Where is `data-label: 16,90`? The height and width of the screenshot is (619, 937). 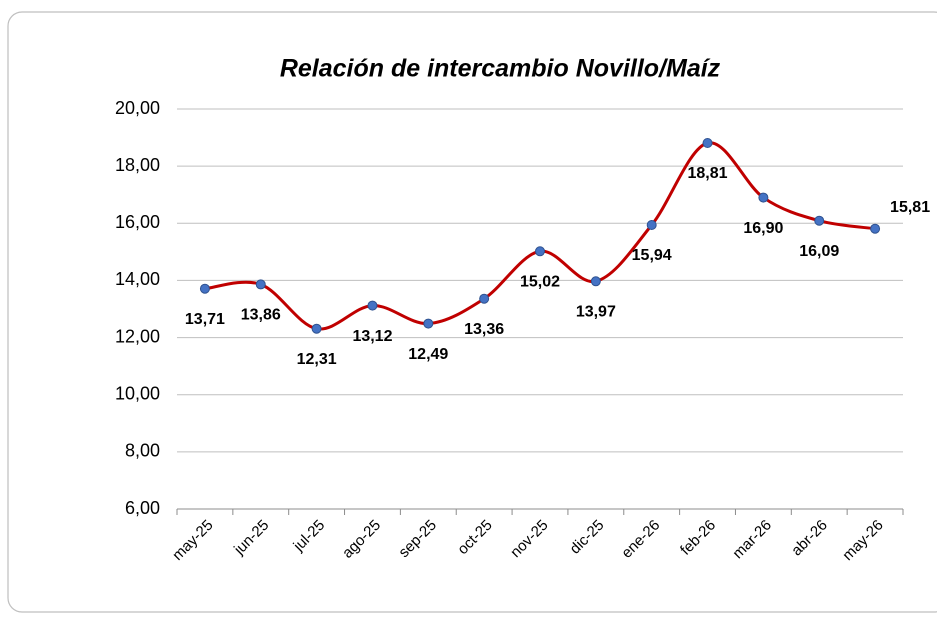 data-label: 16,90 is located at coordinates (763, 228).